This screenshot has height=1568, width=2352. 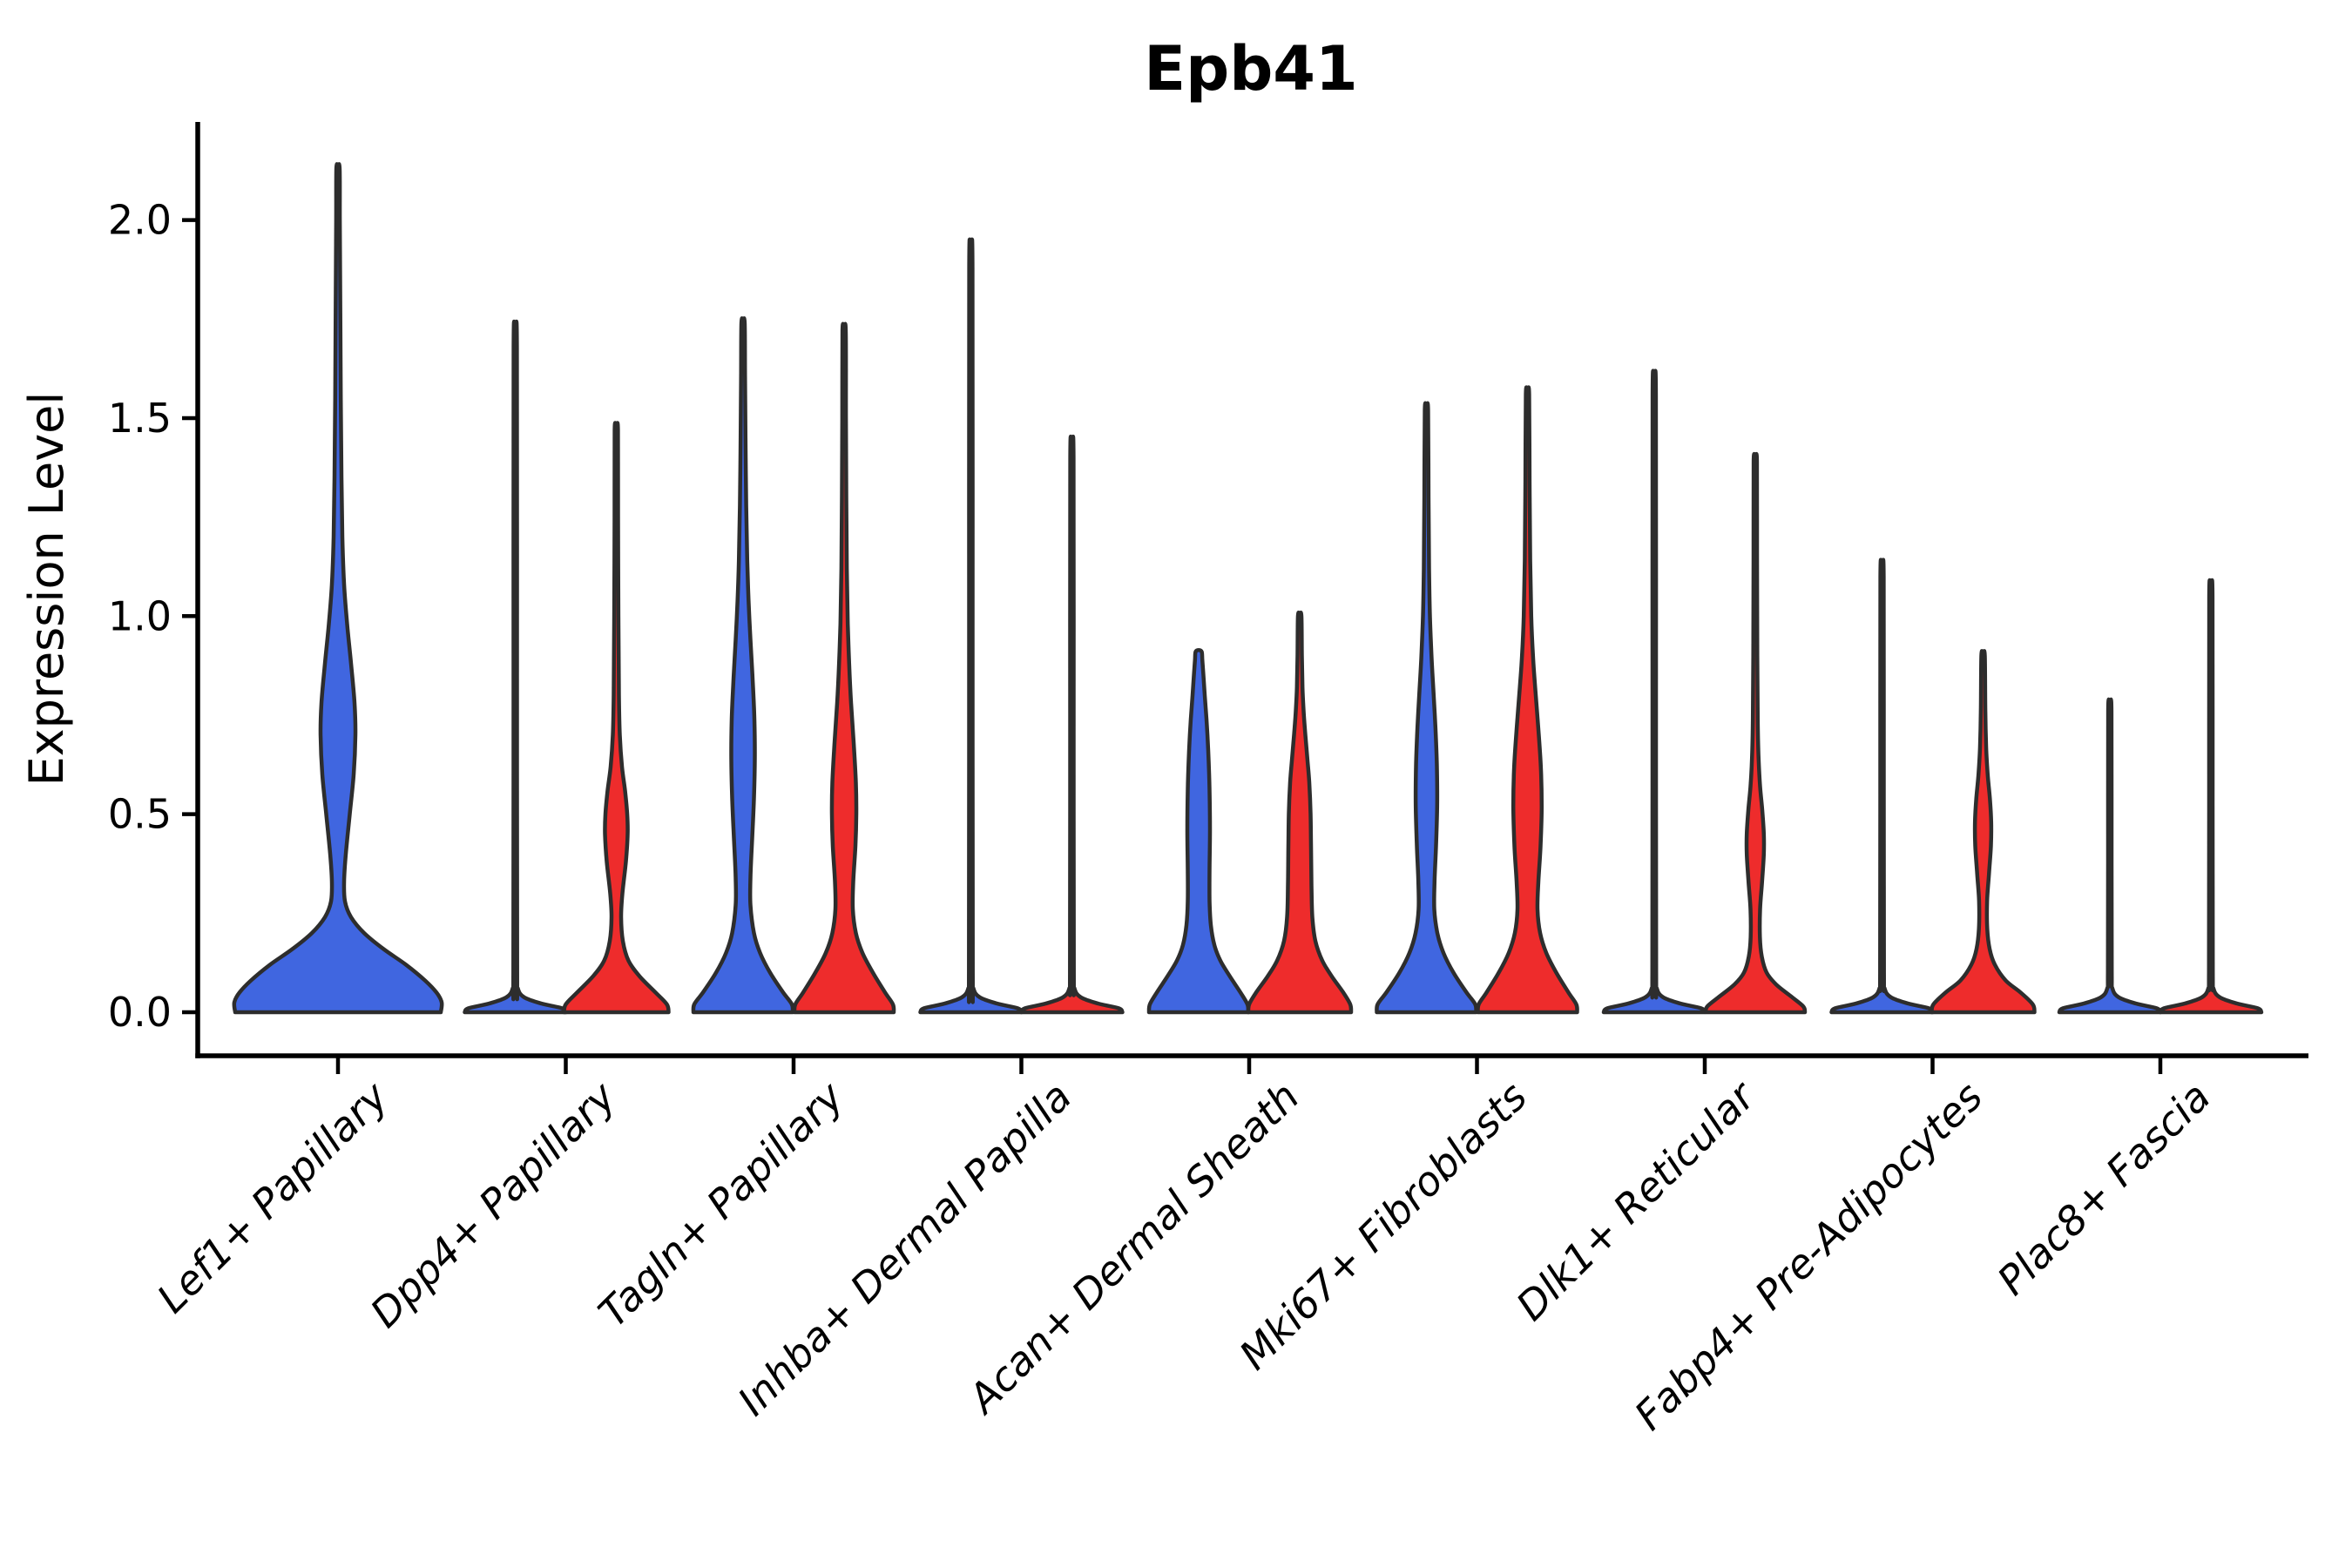 I want to click on violin-red-mki67-fibroblasts, so click(x=1527, y=700).